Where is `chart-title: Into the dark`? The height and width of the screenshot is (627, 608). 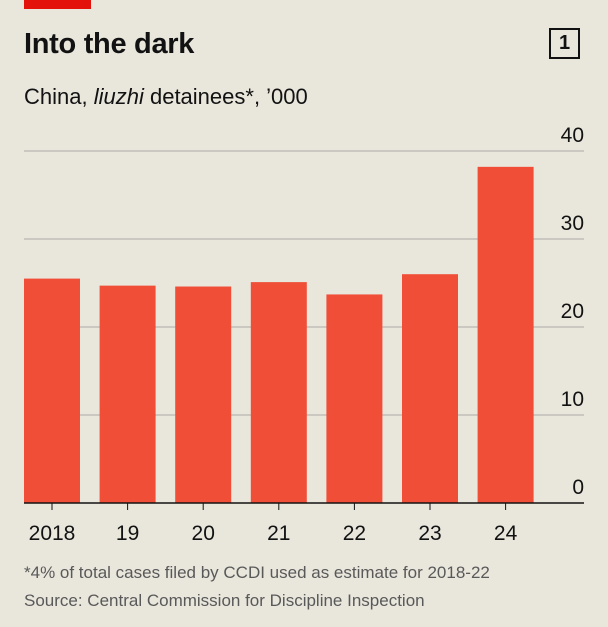
chart-title: Into the dark is located at coordinates (109, 44).